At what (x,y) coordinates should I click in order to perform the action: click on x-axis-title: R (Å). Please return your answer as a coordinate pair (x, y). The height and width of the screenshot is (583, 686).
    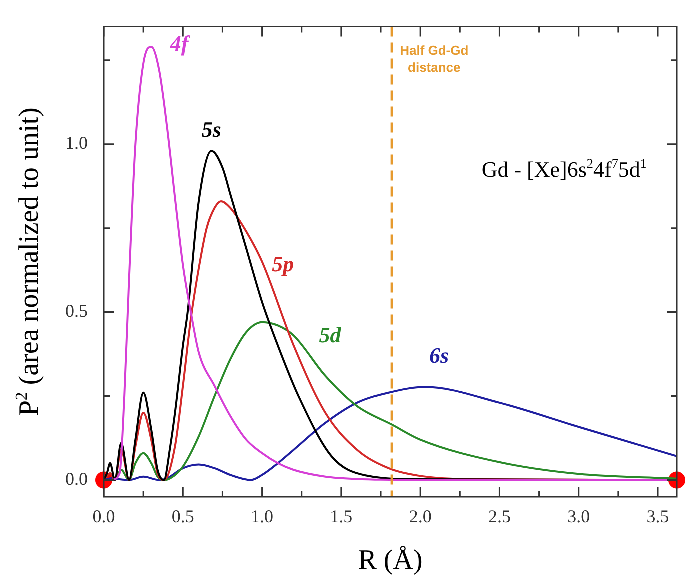
    Looking at the image, I should click on (390, 560).